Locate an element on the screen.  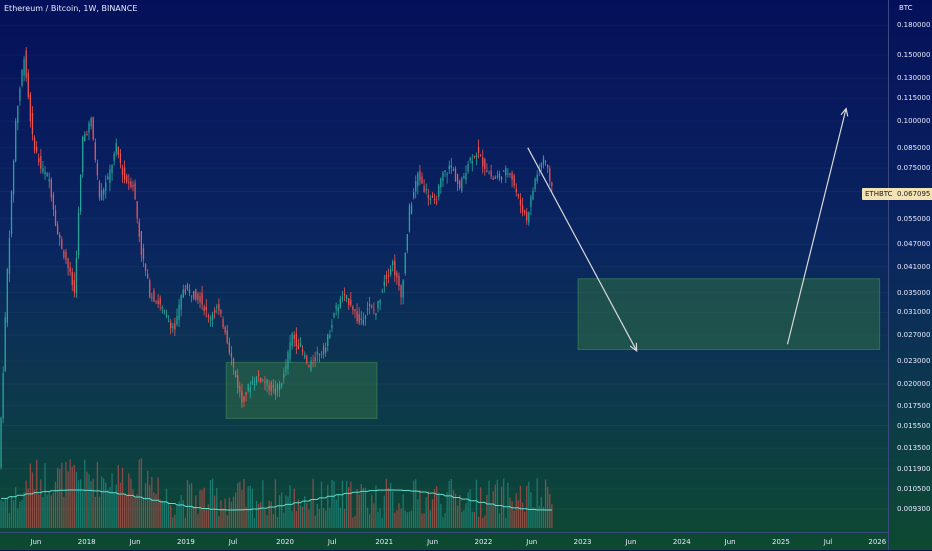
volume-ma-line is located at coordinates (276, 500).